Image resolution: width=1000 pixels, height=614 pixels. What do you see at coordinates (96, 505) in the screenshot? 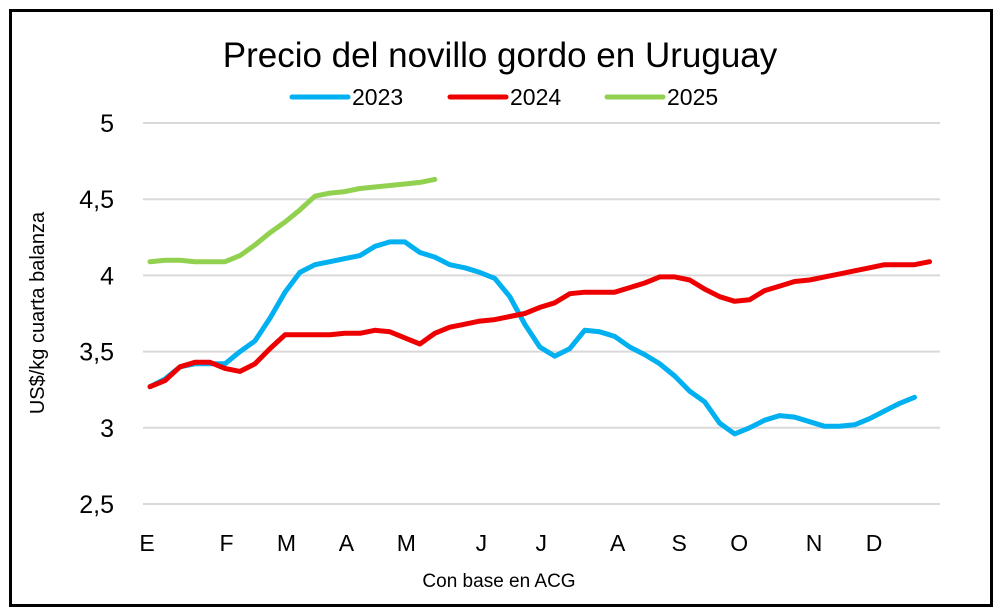
I see `y-tick-label: 2,5` at bounding box center [96, 505].